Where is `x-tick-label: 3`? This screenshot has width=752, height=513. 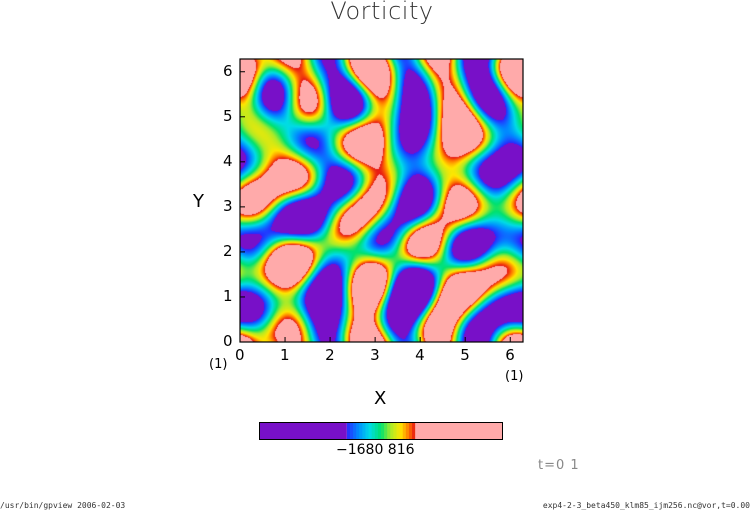 x-tick-label: 3 is located at coordinates (375, 355).